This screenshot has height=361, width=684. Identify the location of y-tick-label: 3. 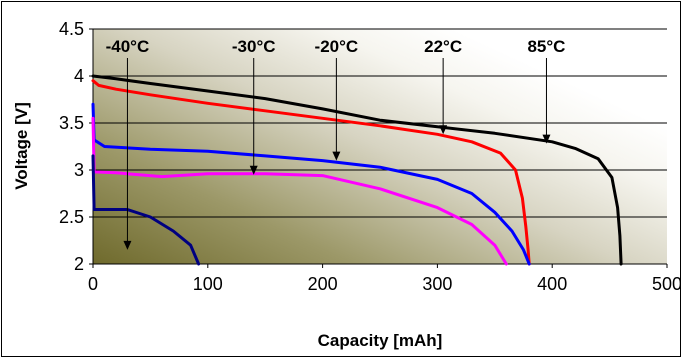
(79, 170).